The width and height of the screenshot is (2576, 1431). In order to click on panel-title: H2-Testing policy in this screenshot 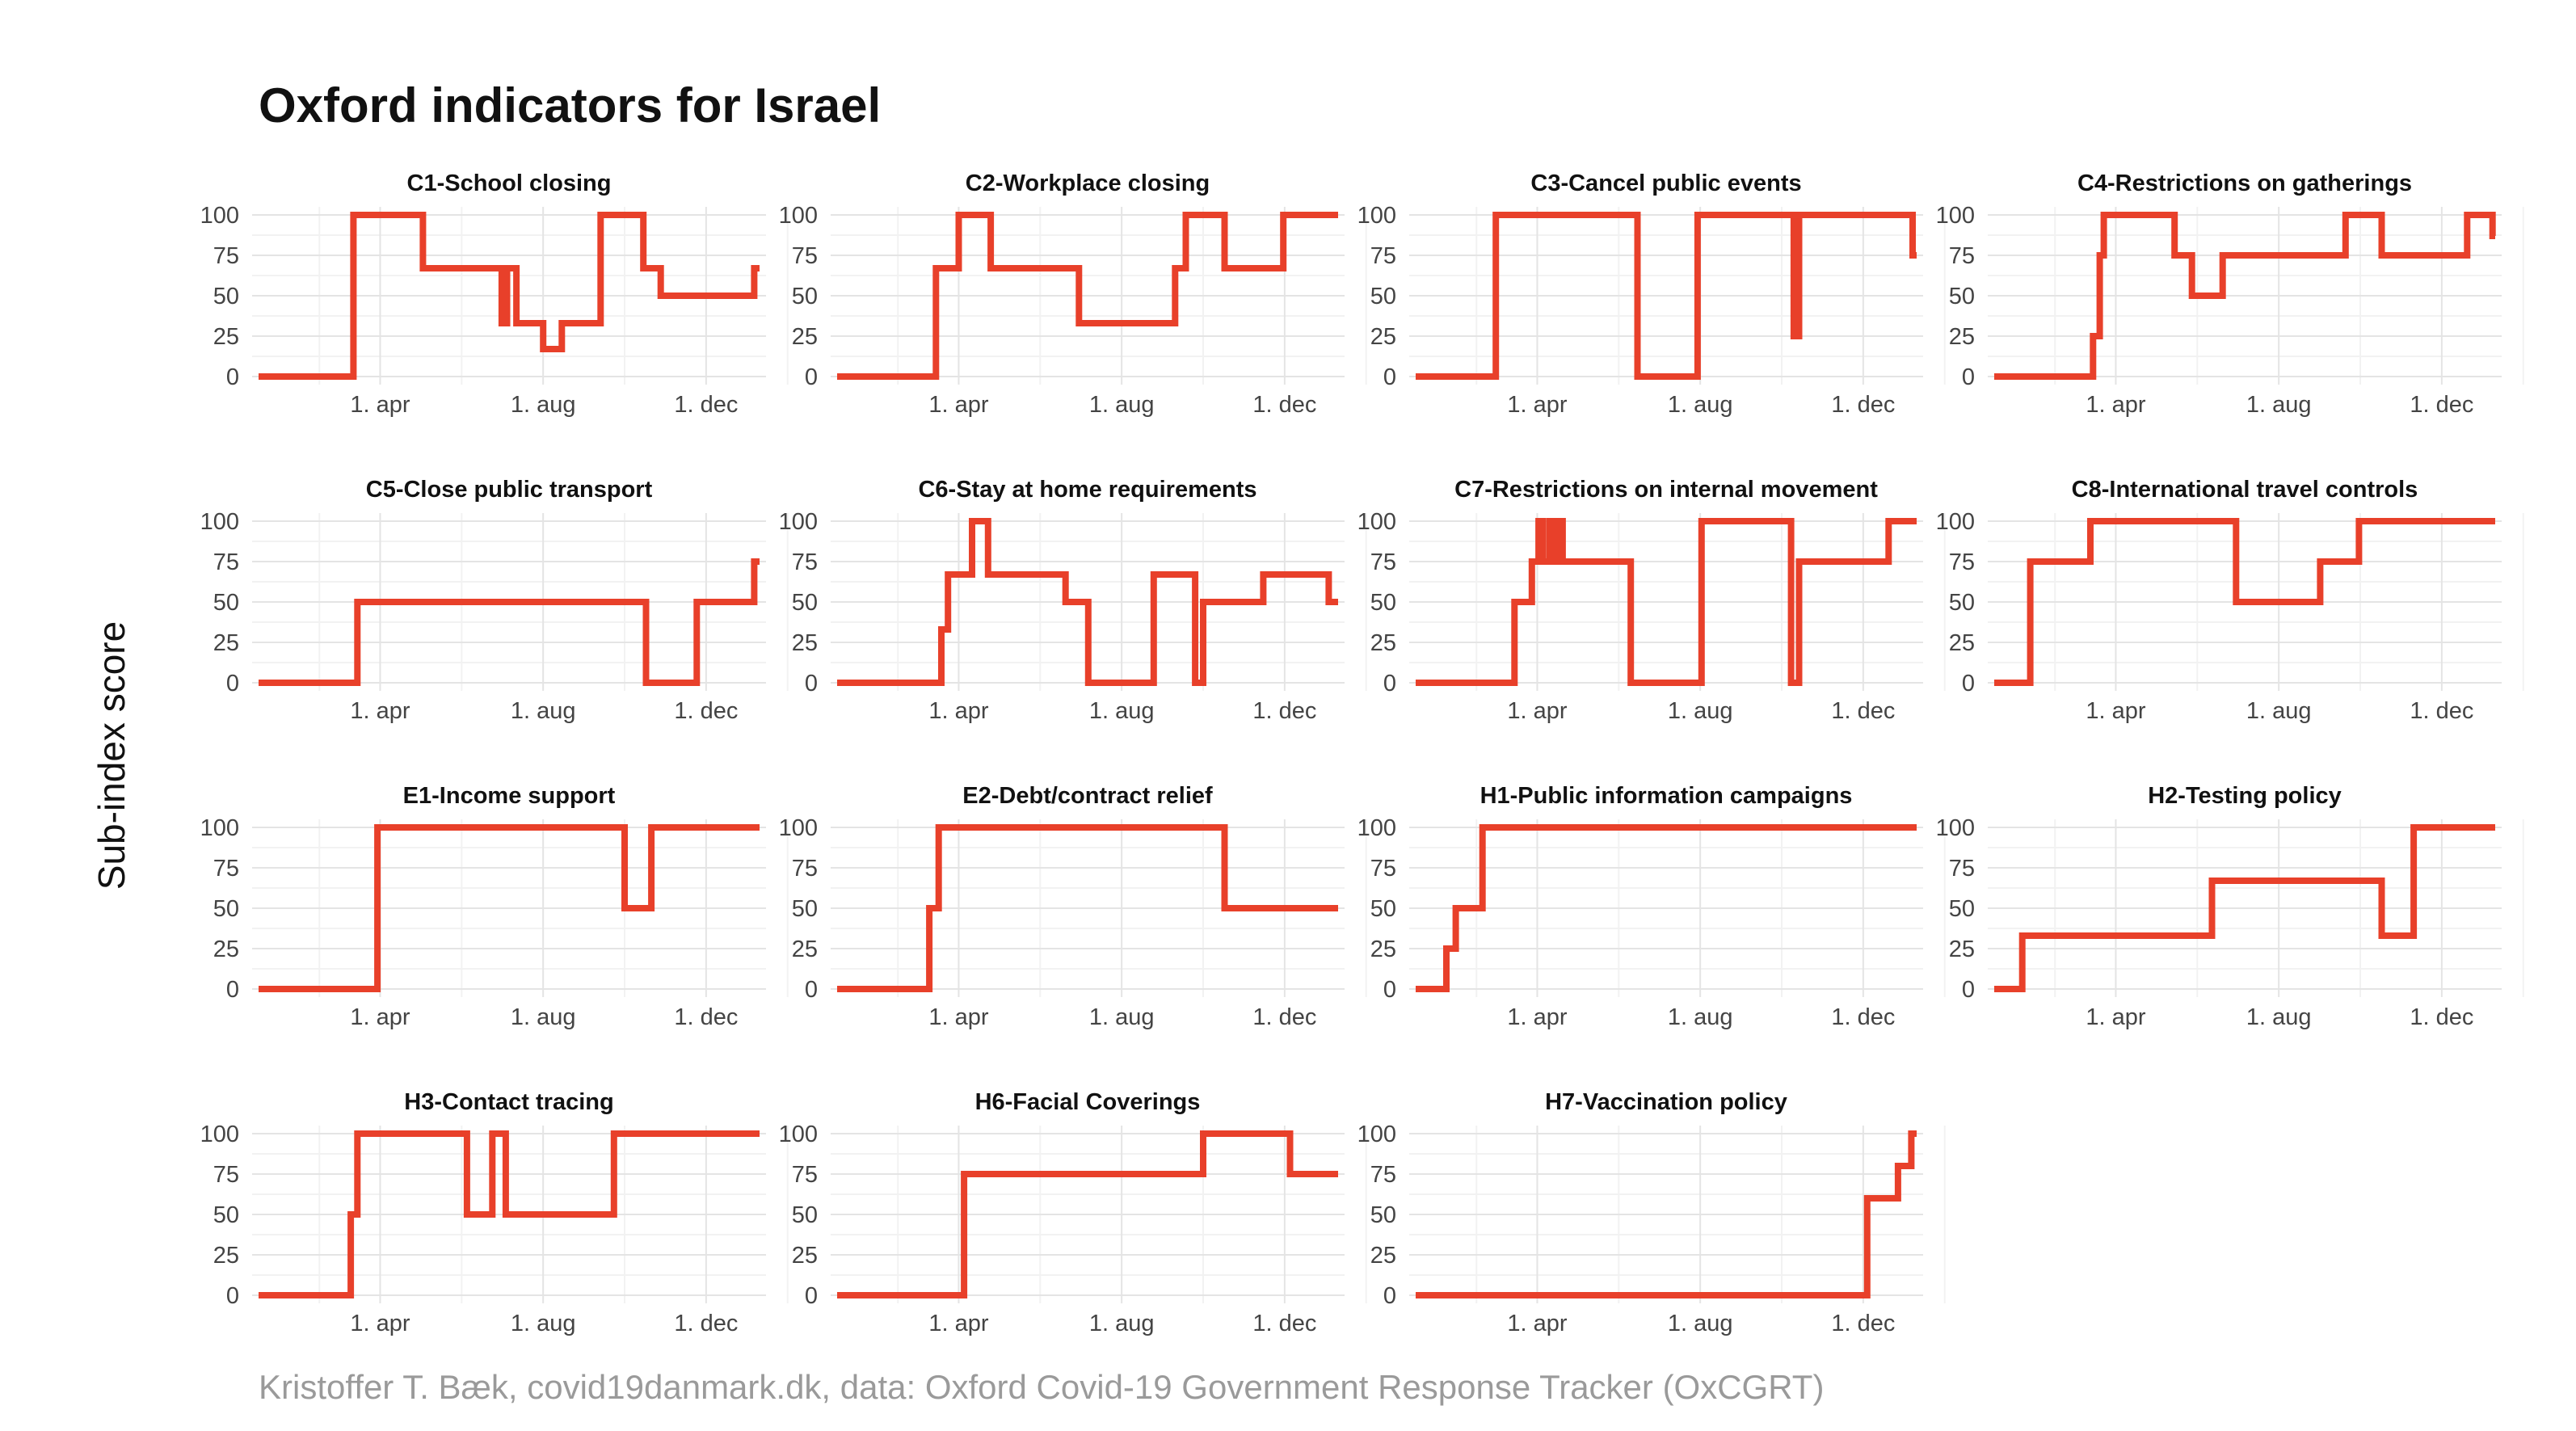, I will do `click(2245, 796)`.